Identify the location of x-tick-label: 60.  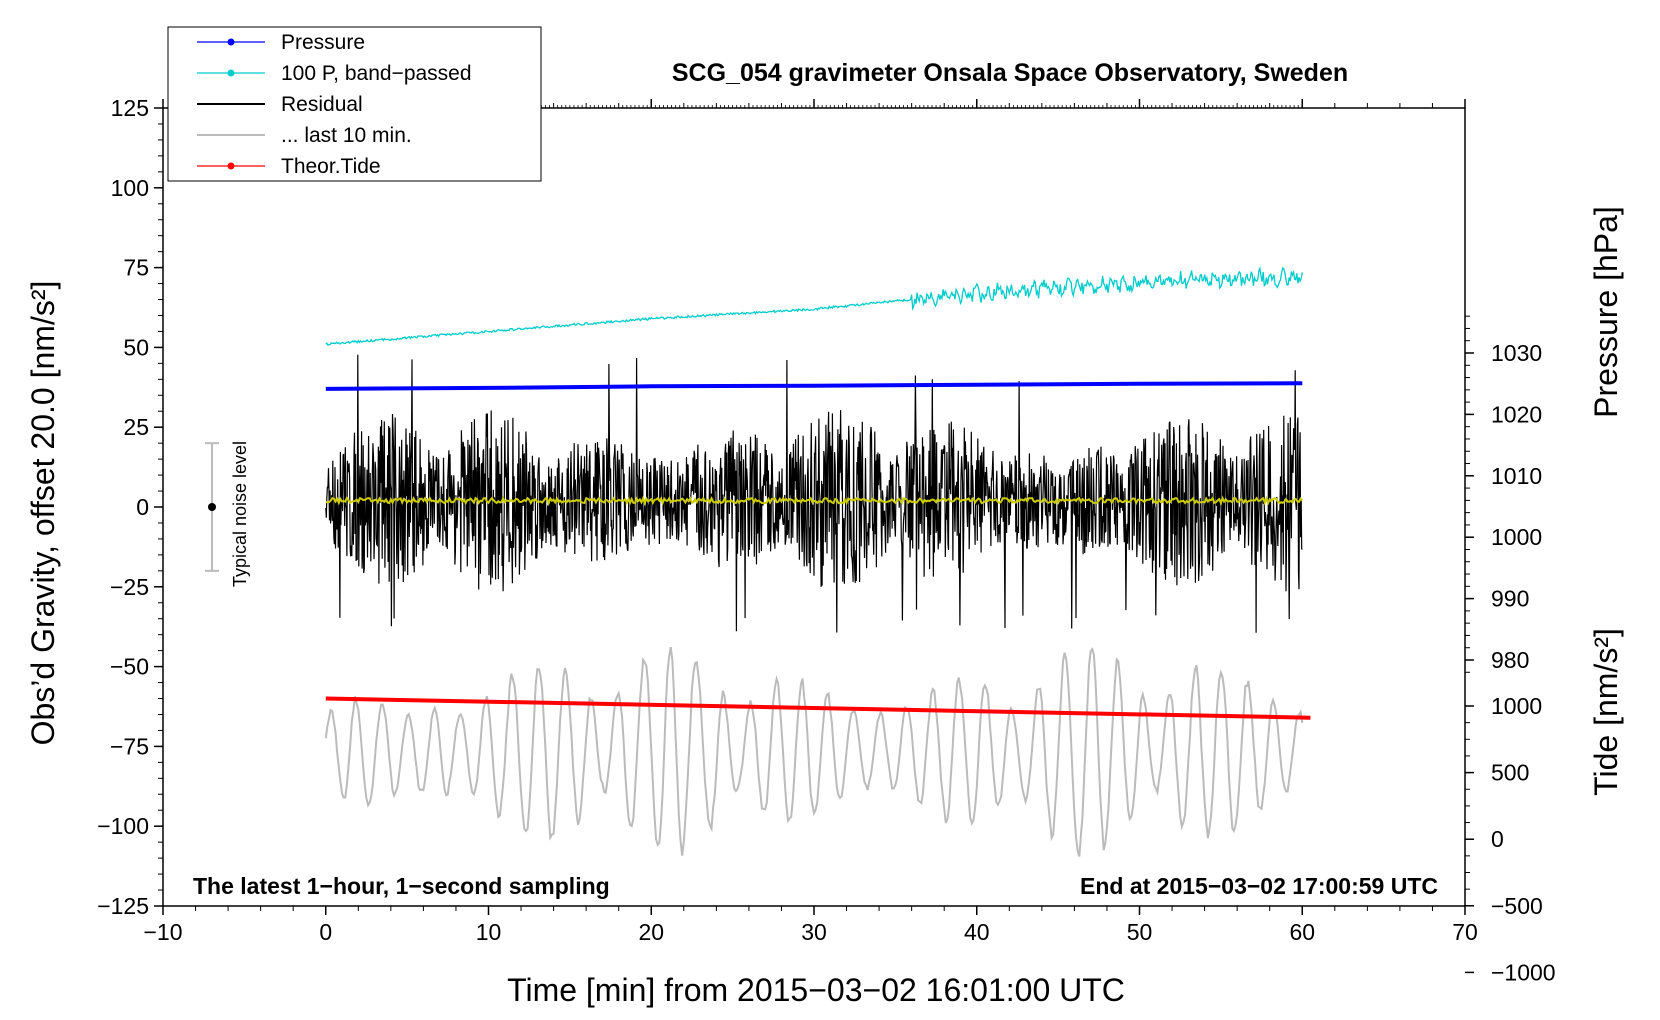
(1302, 932).